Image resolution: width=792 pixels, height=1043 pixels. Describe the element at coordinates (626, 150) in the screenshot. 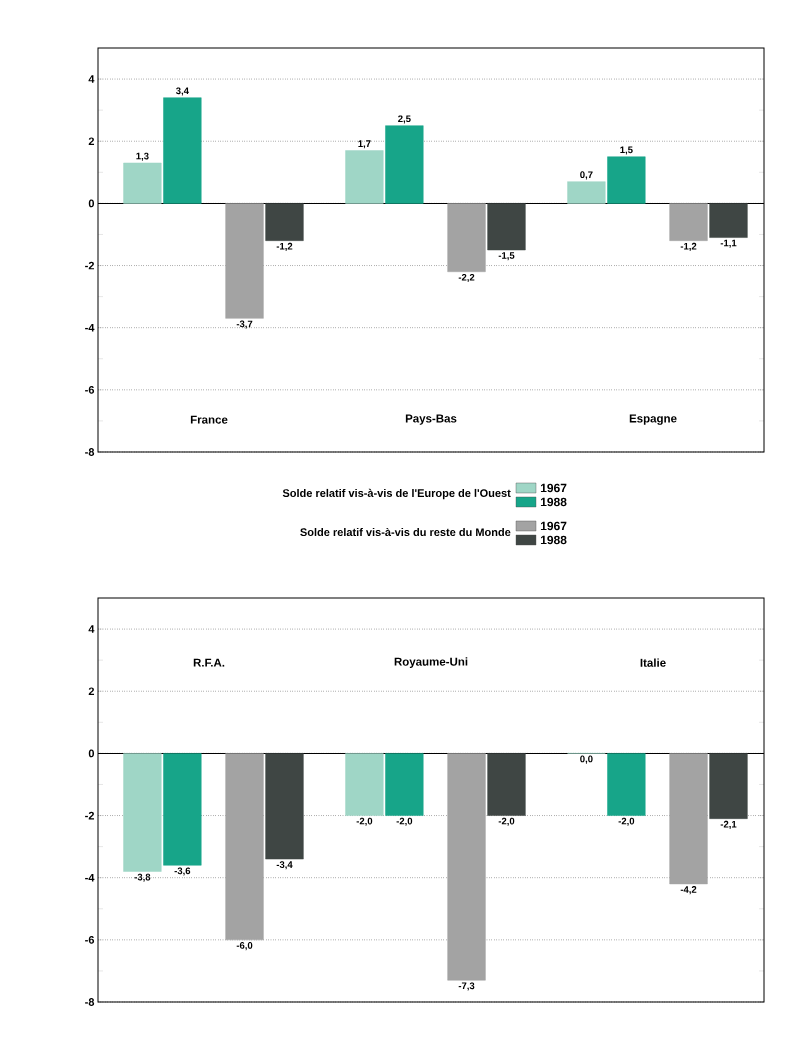

I see `data-label: 1,5` at that location.